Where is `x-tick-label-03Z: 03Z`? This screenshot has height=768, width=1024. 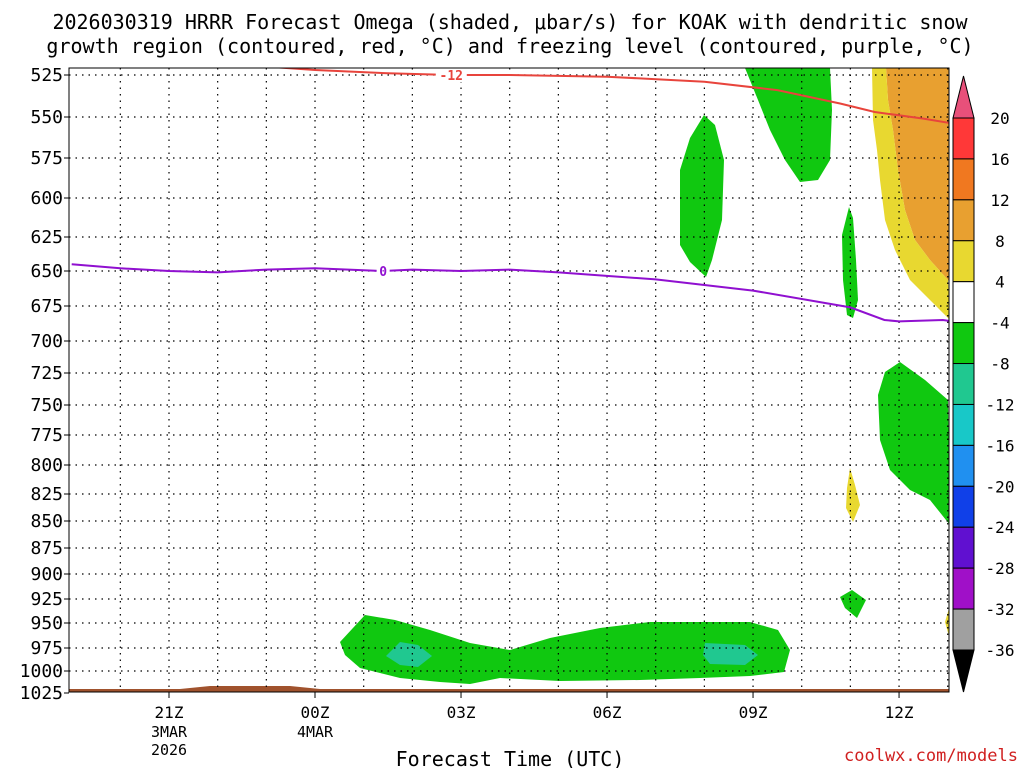 x-tick-label-03Z: 03Z is located at coordinates (461, 712).